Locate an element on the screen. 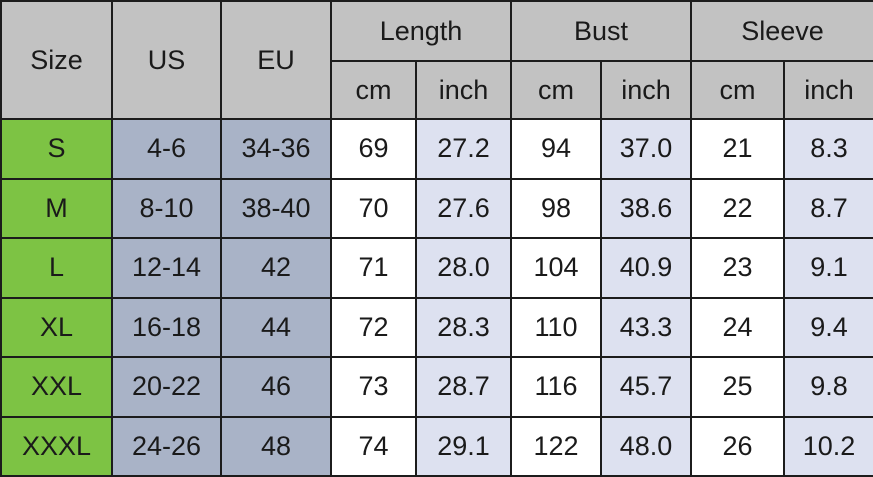 The width and height of the screenshot is (873, 477). bust-inch-cell: 45.7 is located at coordinates (646, 387).